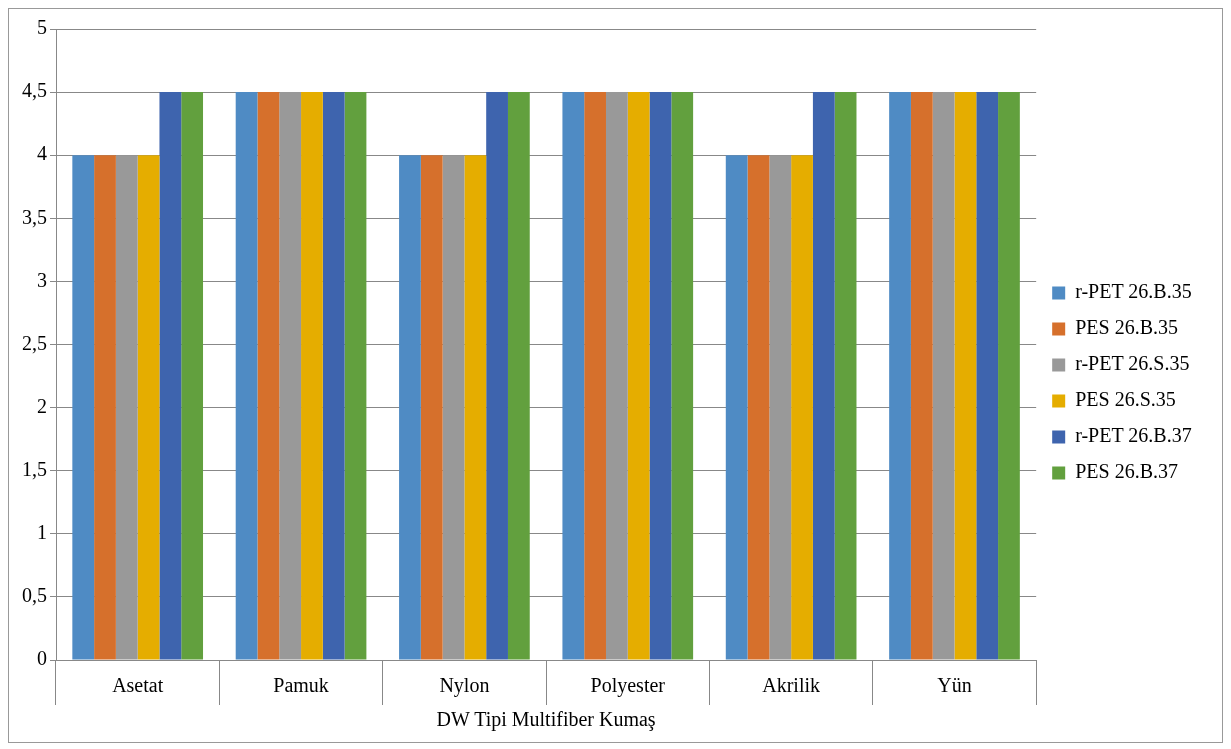 Image resolution: width=1231 pixels, height=749 pixels. Describe the element at coordinates (464, 686) in the screenshot. I see `x-tick-label: Nylon` at that location.